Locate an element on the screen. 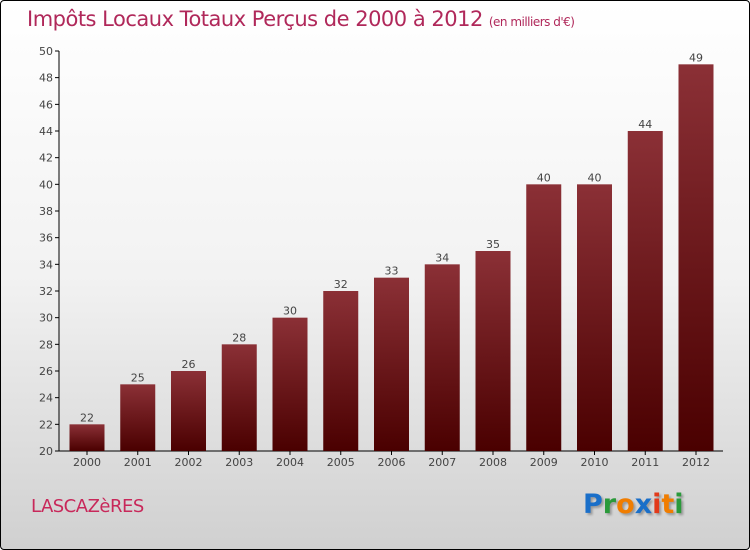 Image resolution: width=750 pixels, height=550 pixels. x-tick-label: 2005 is located at coordinates (341, 462).